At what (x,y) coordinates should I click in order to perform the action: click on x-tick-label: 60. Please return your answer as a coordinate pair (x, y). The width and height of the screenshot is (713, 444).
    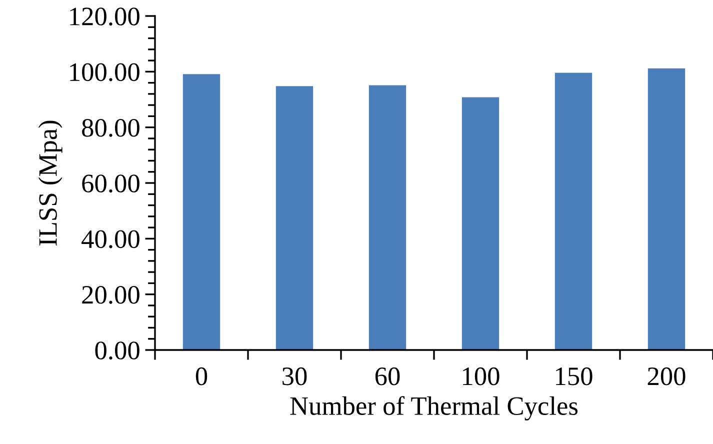
    Looking at the image, I should click on (387, 376).